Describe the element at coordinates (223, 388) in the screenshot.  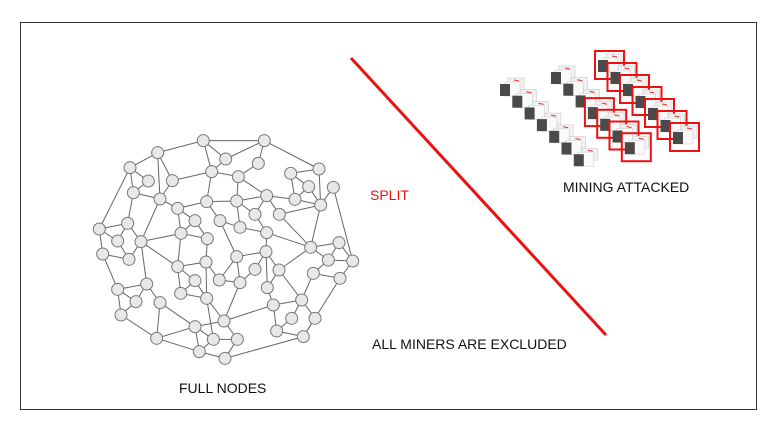
I see `full-nodes-label: FULL NODES` at that location.